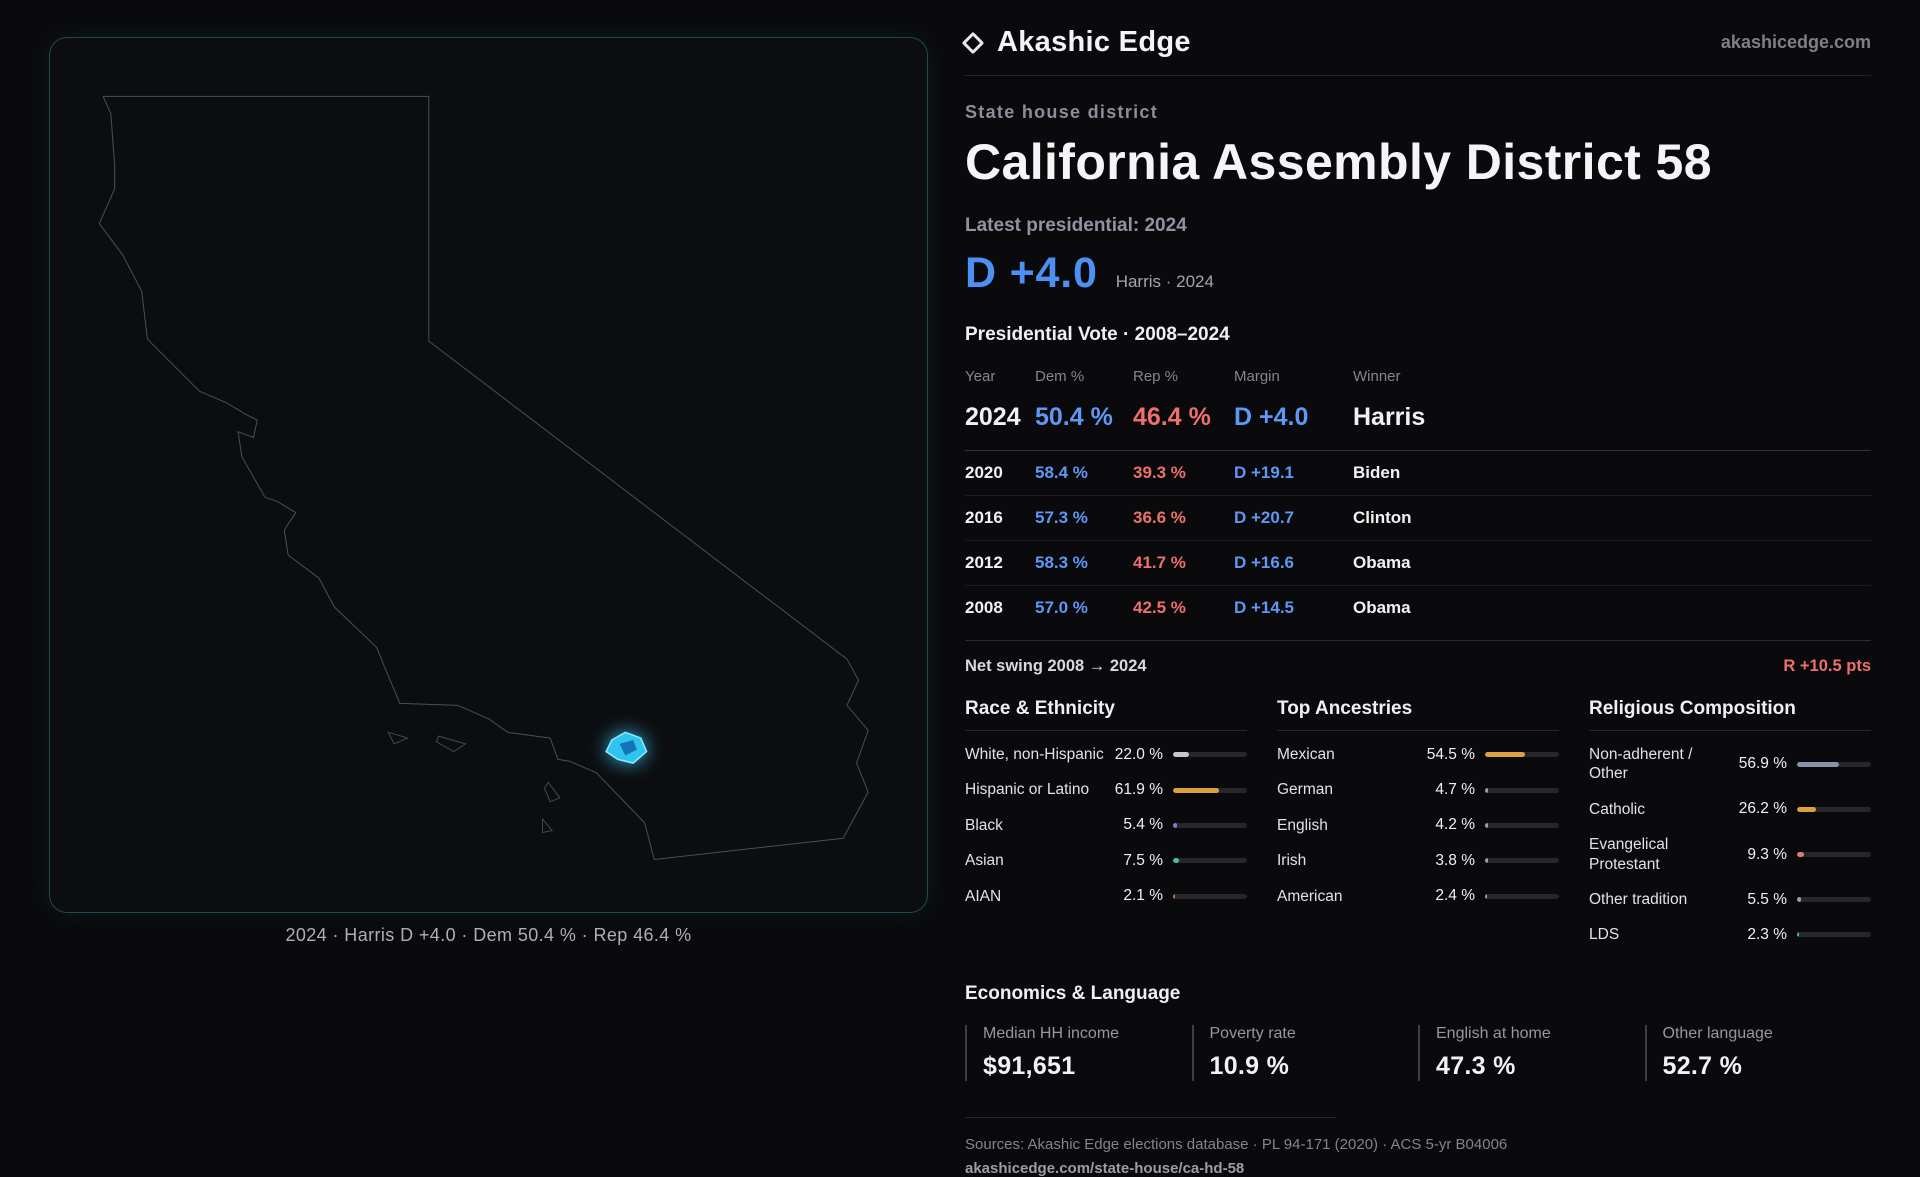  Describe the element at coordinates (1061, 607) in the screenshot. I see `cell-dem: 57.0 %` at that location.